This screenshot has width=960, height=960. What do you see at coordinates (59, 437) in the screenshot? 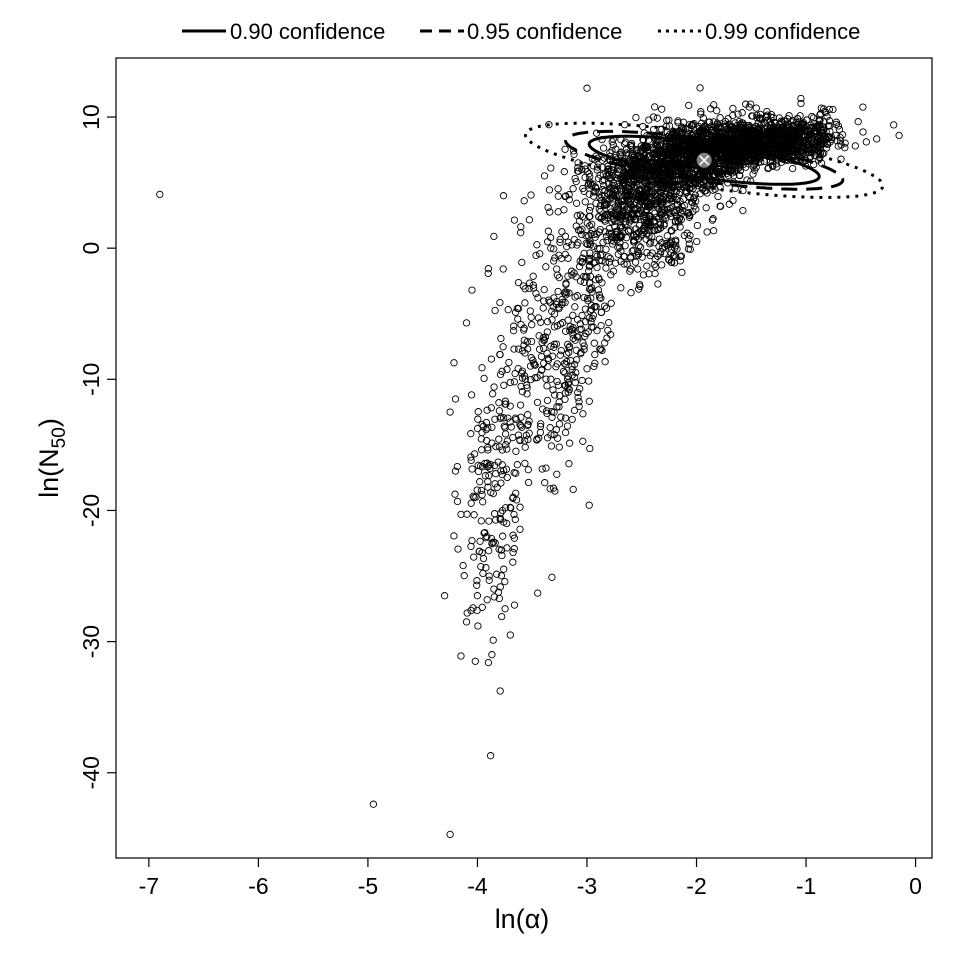
I see `y-axis-title-subscript: 50` at bounding box center [59, 437].